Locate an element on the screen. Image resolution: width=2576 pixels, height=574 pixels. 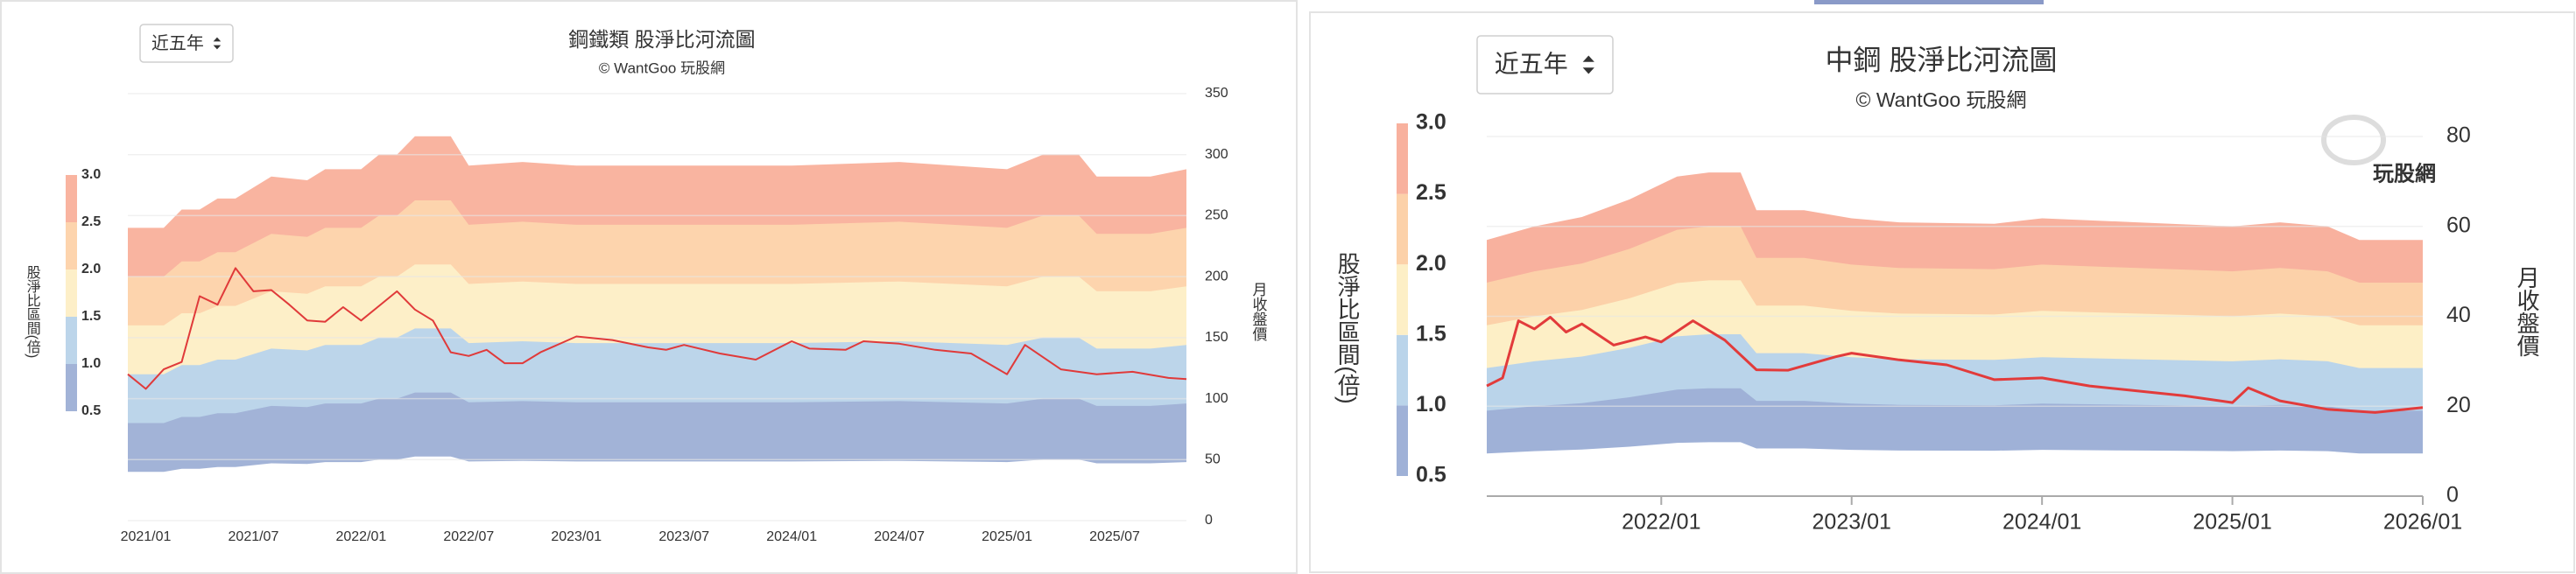
watermark-icon is located at coordinates (2353, 140).